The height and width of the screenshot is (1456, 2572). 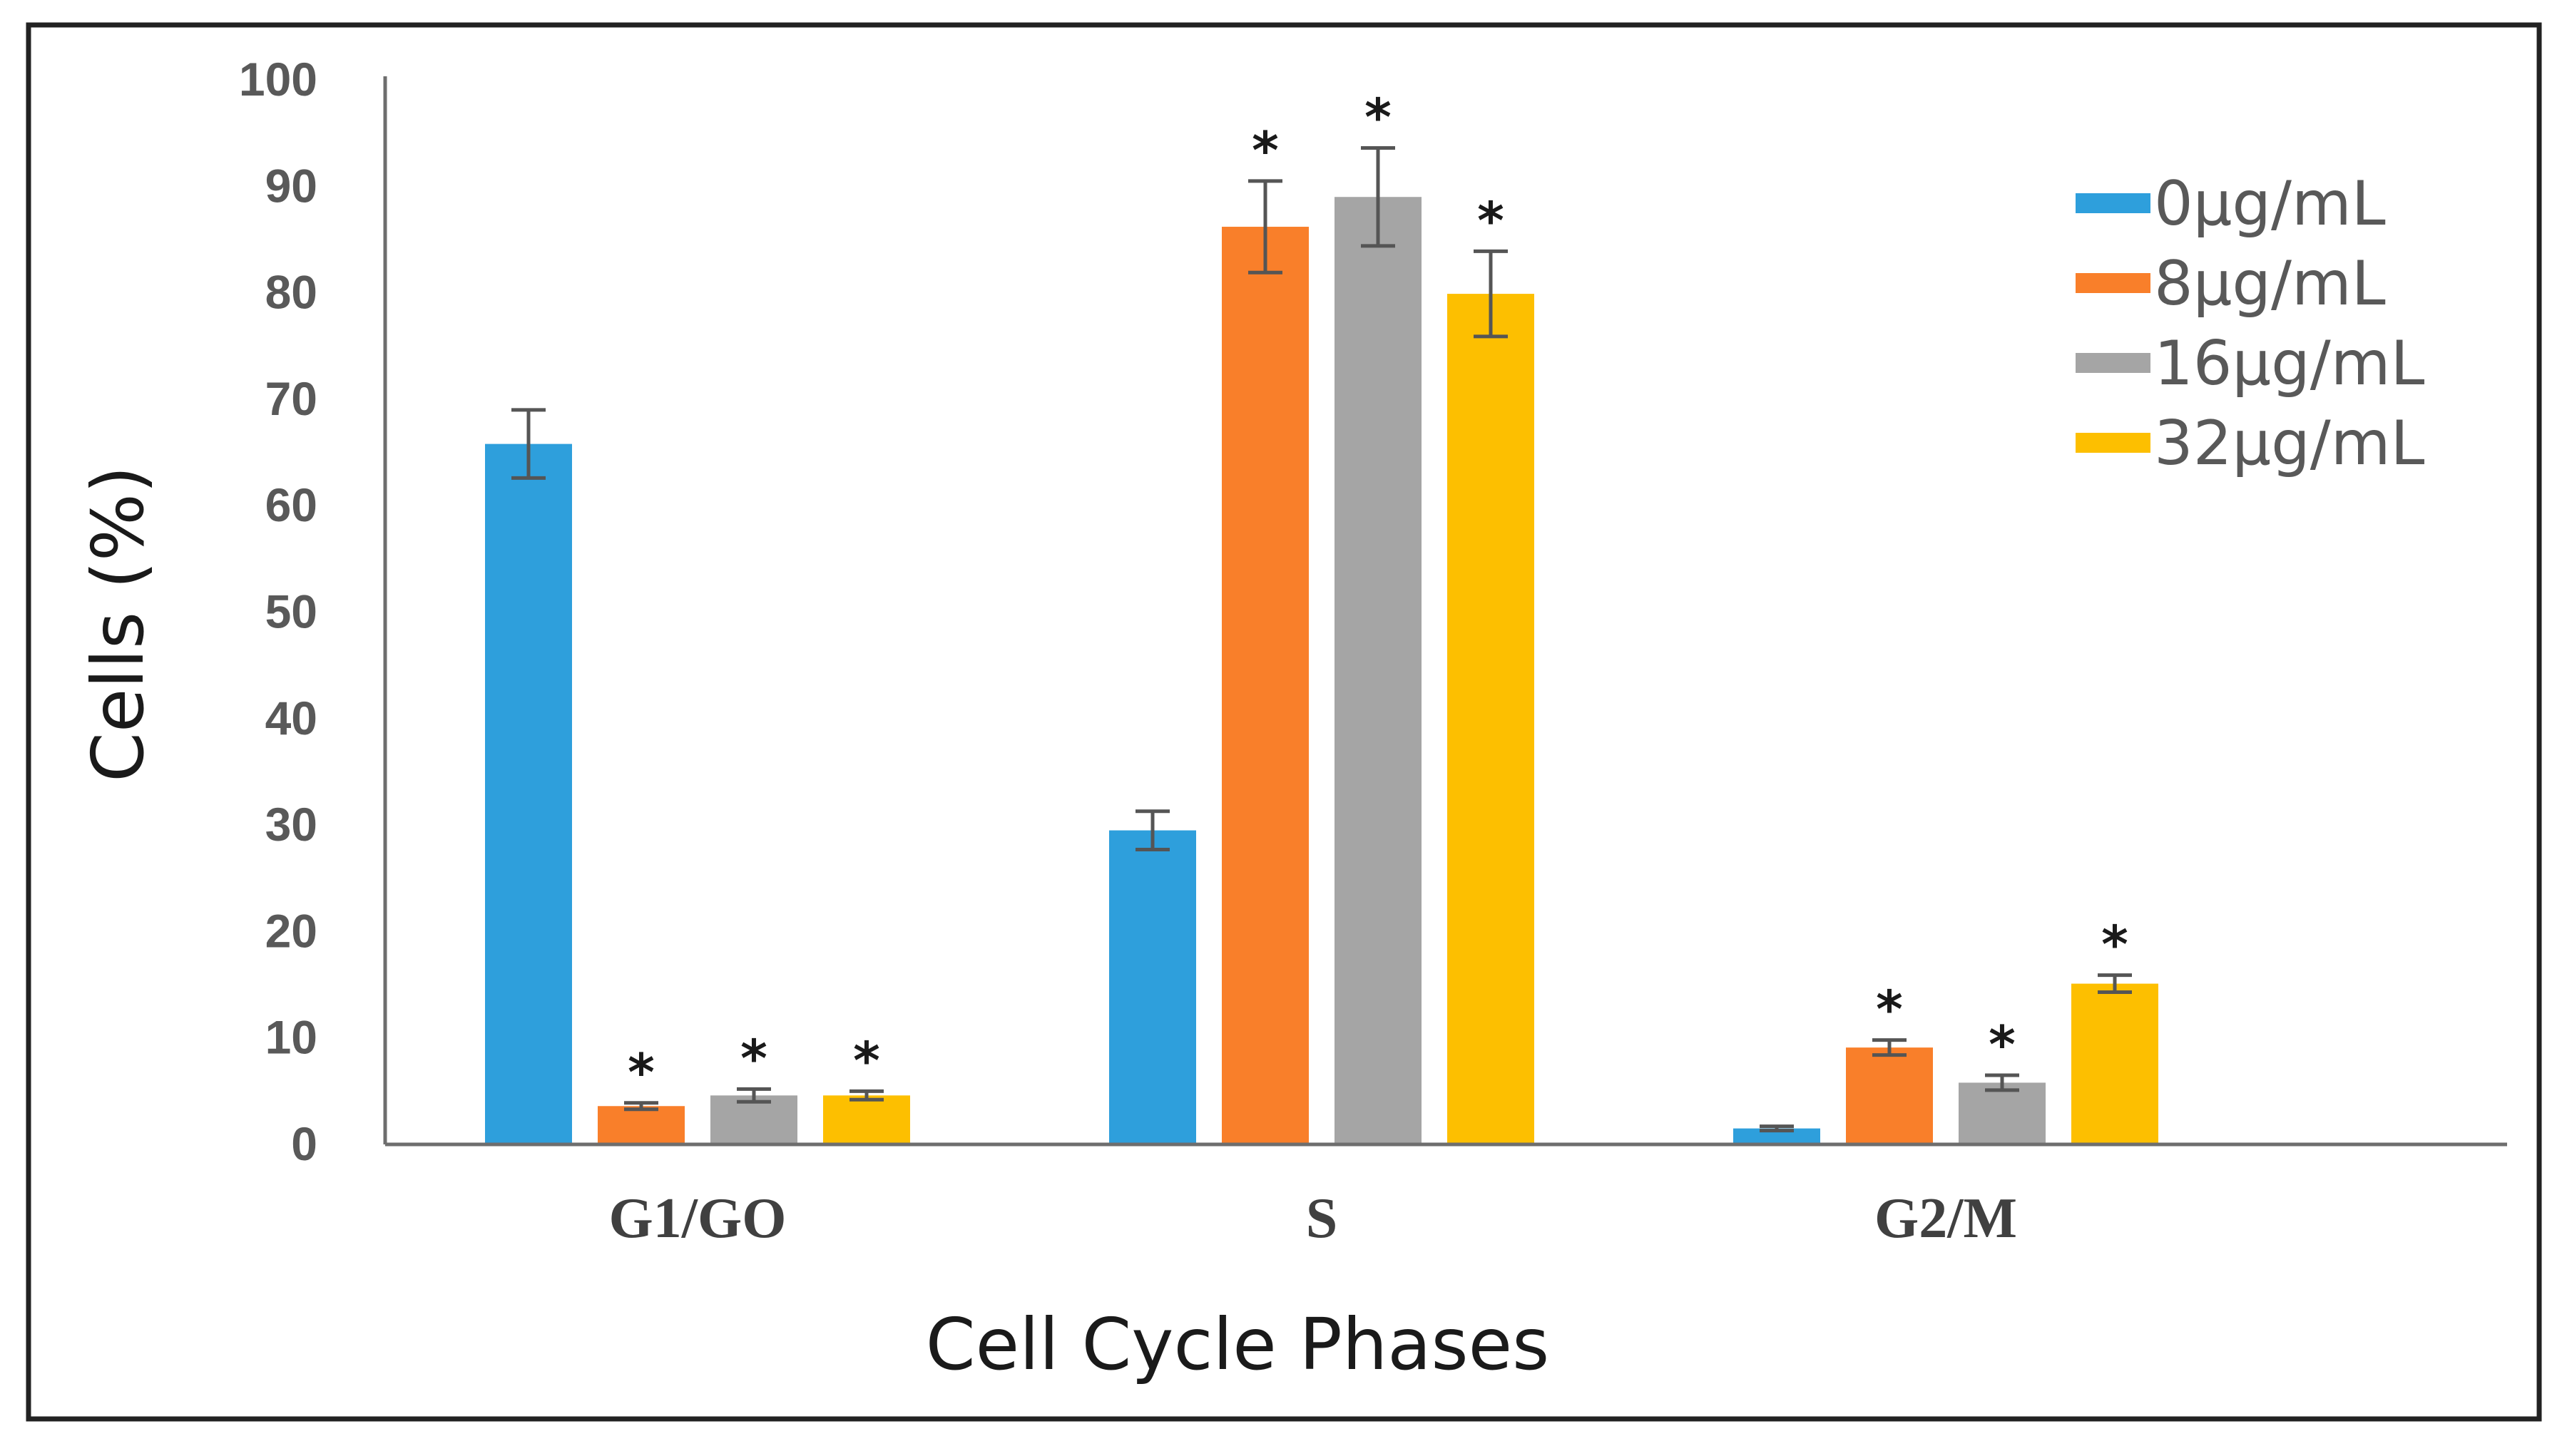 I want to click on y-tick-label: 50, so click(x=291, y=611).